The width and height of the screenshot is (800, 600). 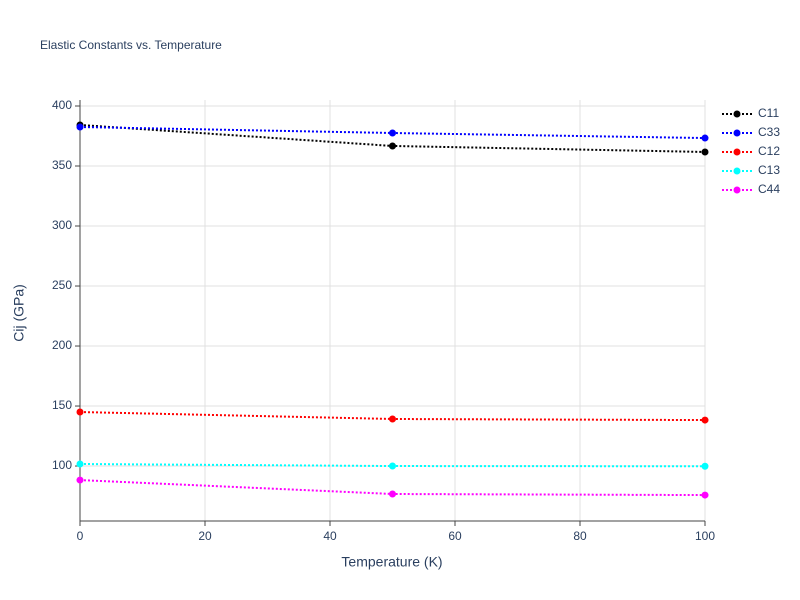 What do you see at coordinates (62, 165) in the screenshot?
I see `y-tick-label: 350` at bounding box center [62, 165].